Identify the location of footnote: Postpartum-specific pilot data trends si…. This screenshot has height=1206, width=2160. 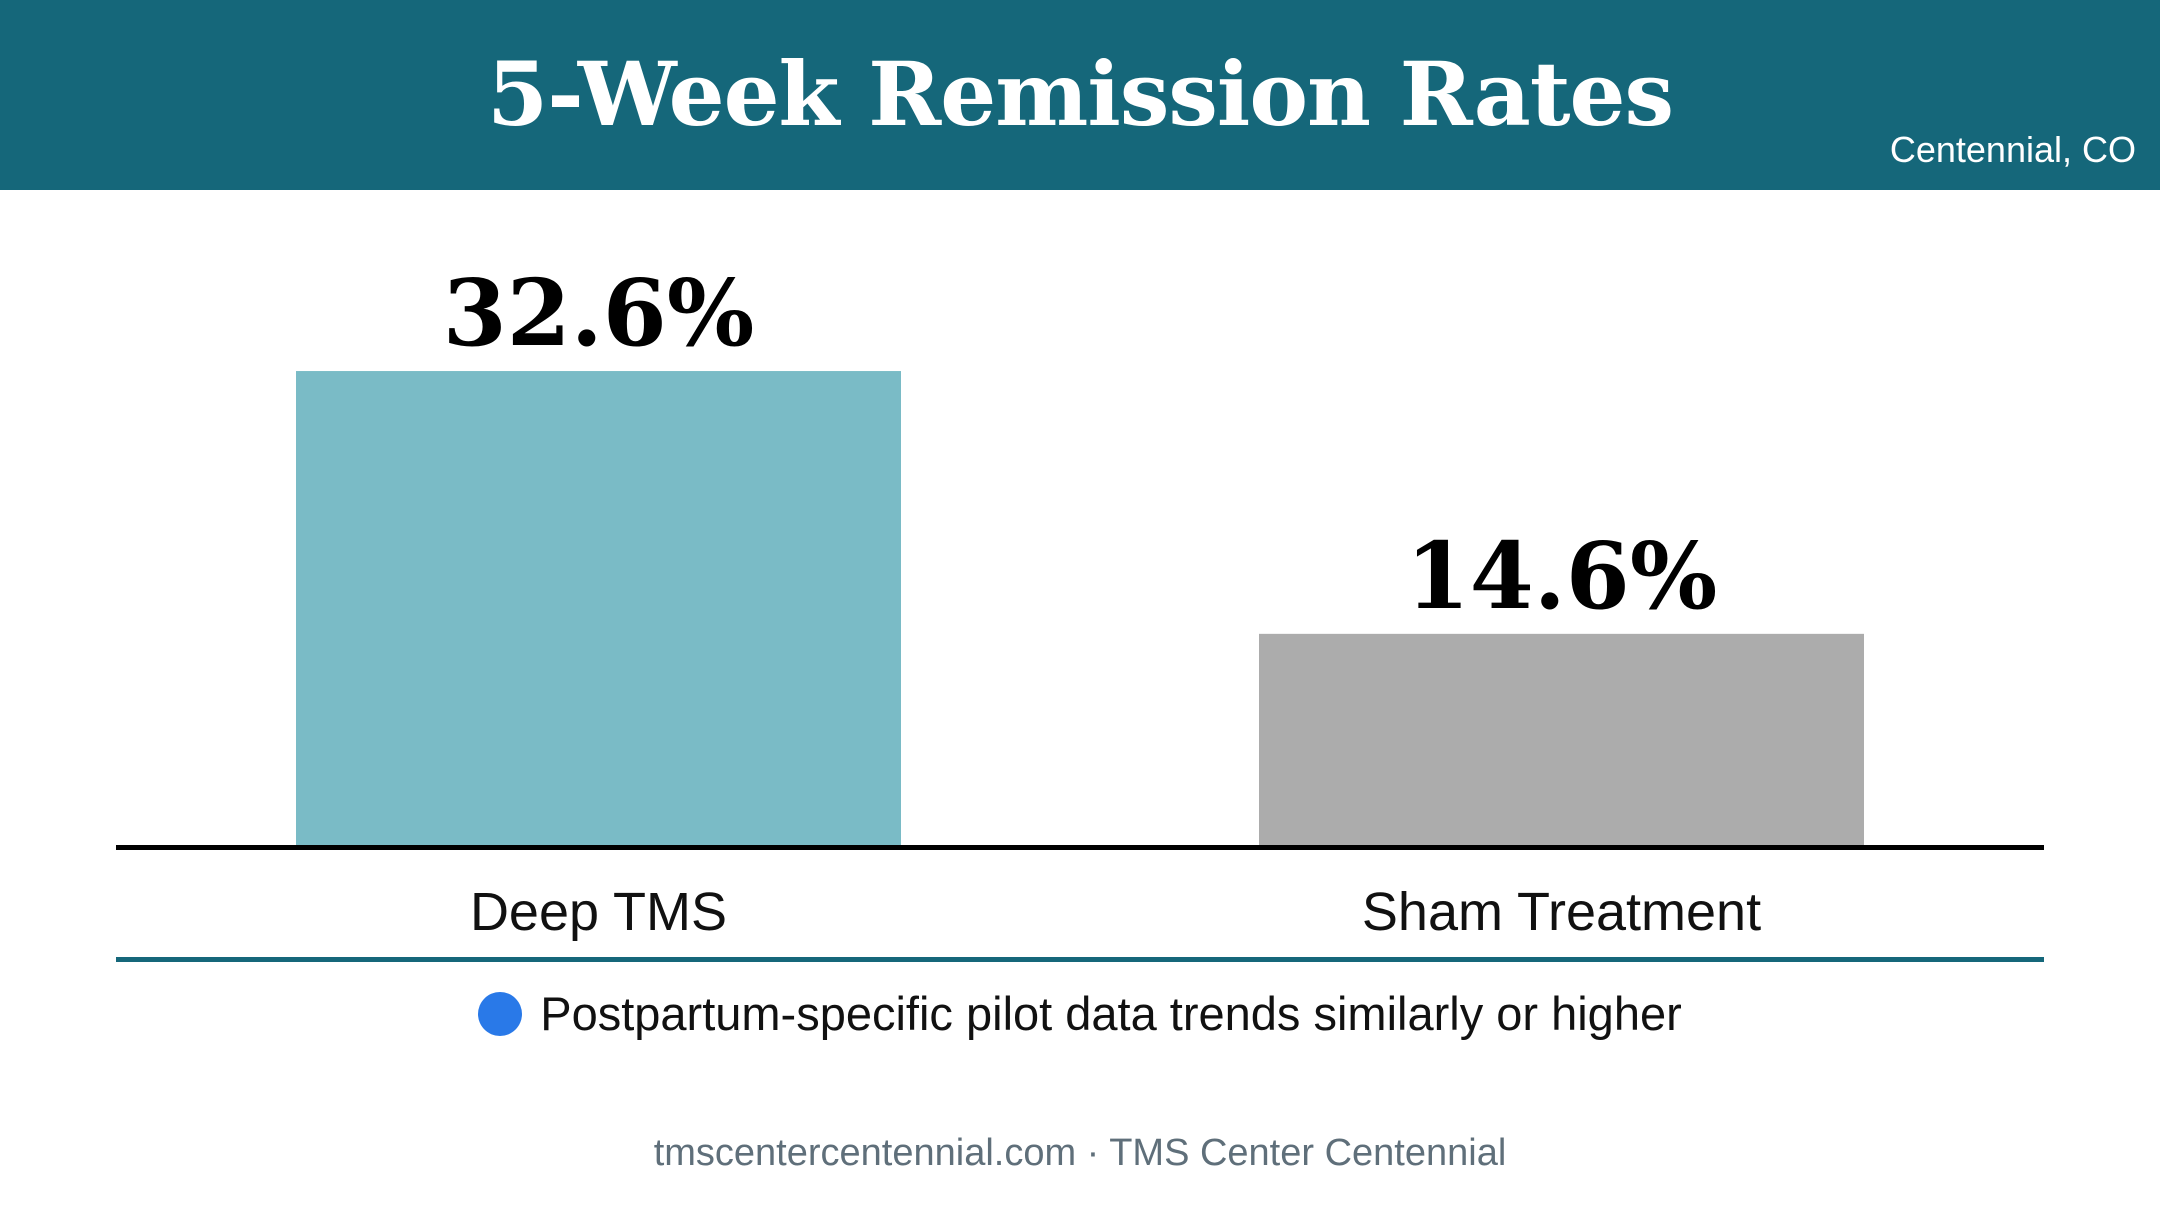
(1080, 1014).